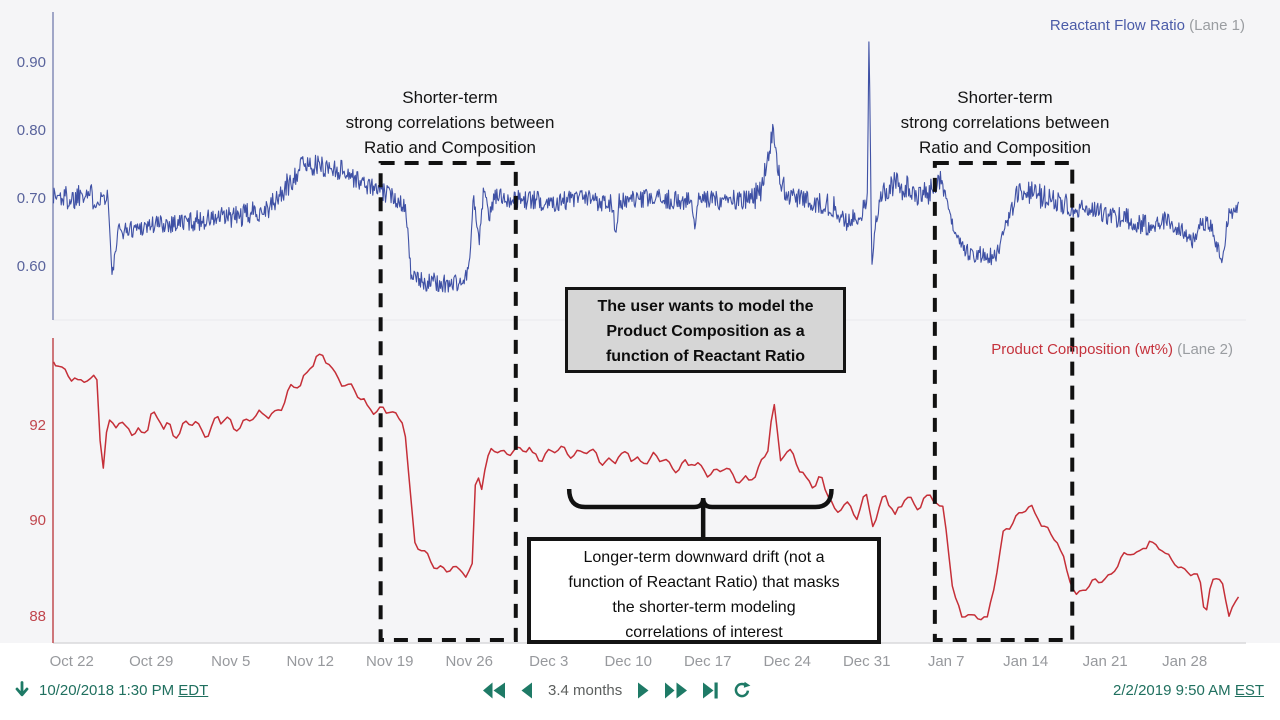  What do you see at coordinates (31, 198) in the screenshot?
I see `y-tick-label-lane1: 0.70` at bounding box center [31, 198].